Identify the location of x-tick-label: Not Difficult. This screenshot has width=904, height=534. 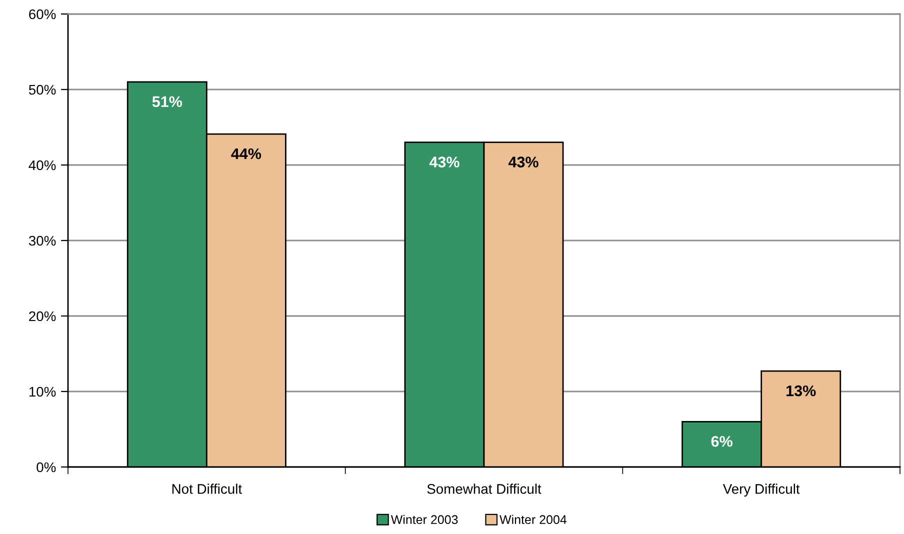
(207, 489).